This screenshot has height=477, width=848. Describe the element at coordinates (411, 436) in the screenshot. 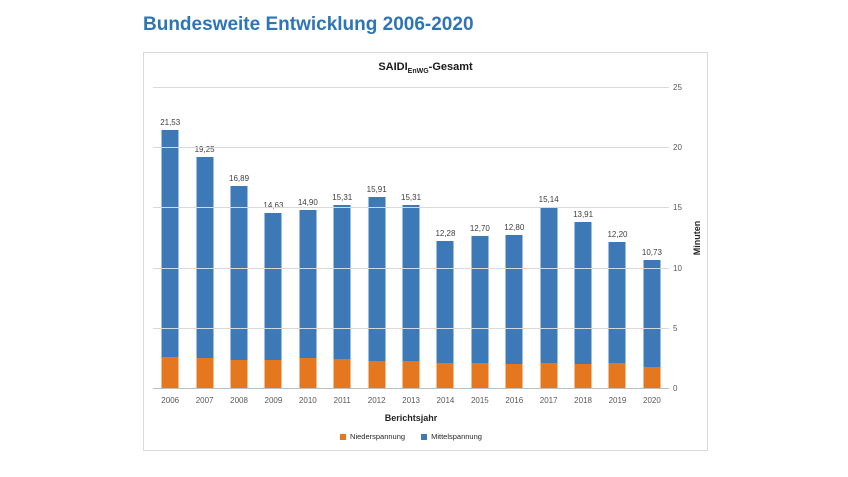

I see `chart-legend: Niederspannung Mittelspannung` at that location.